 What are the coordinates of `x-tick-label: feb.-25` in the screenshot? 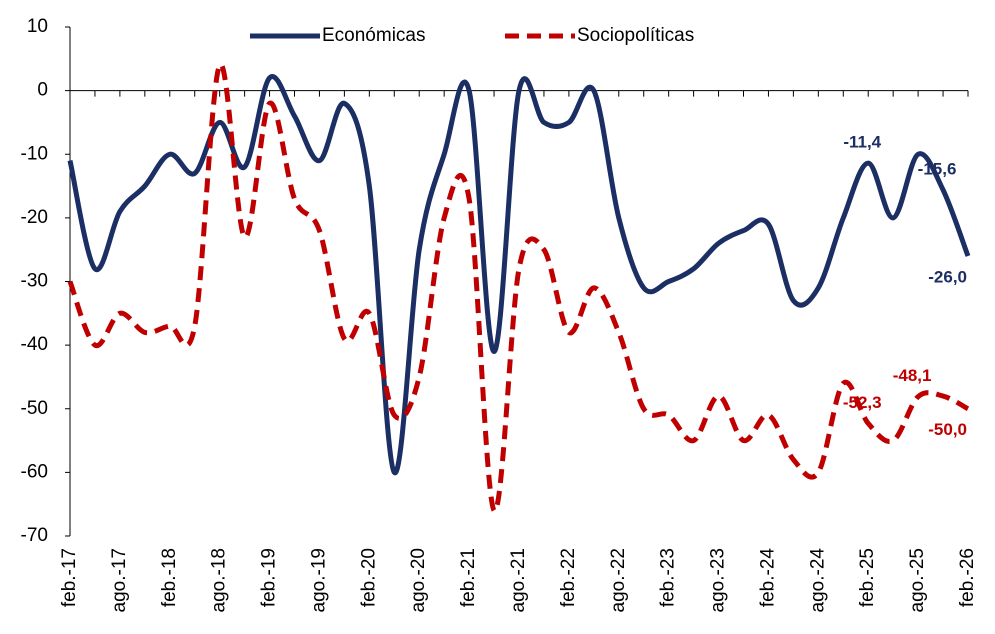 It's located at (867, 577).